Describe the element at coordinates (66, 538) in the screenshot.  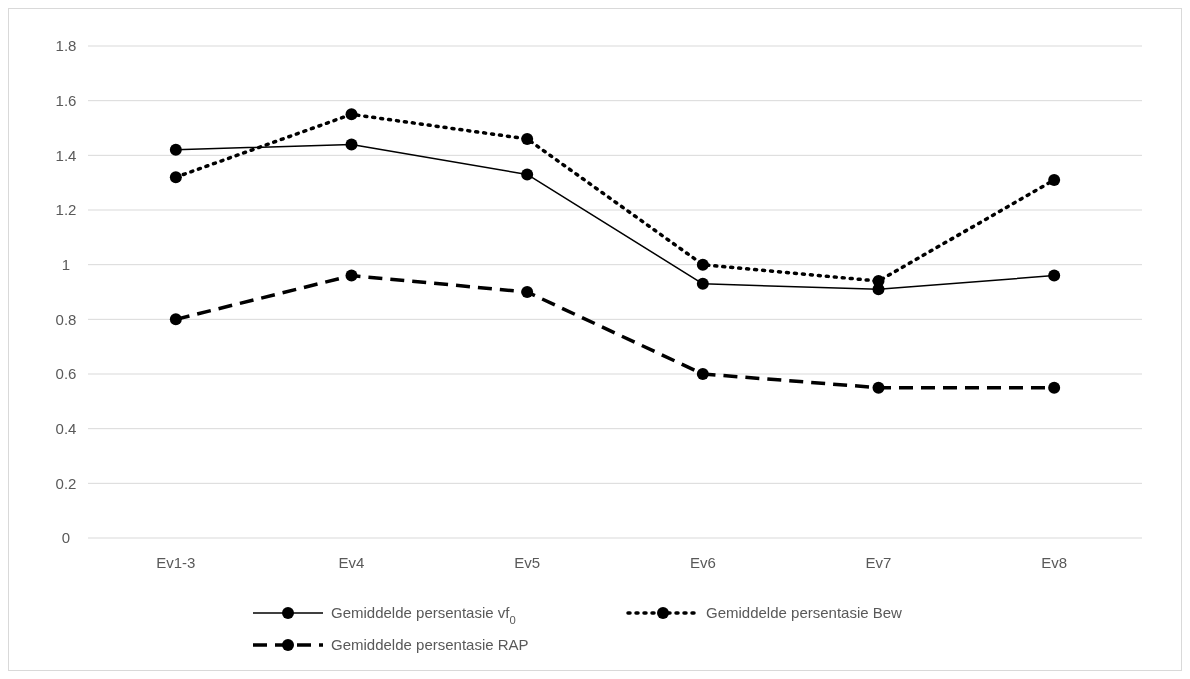
I see `y-tick-label: 0` at that location.